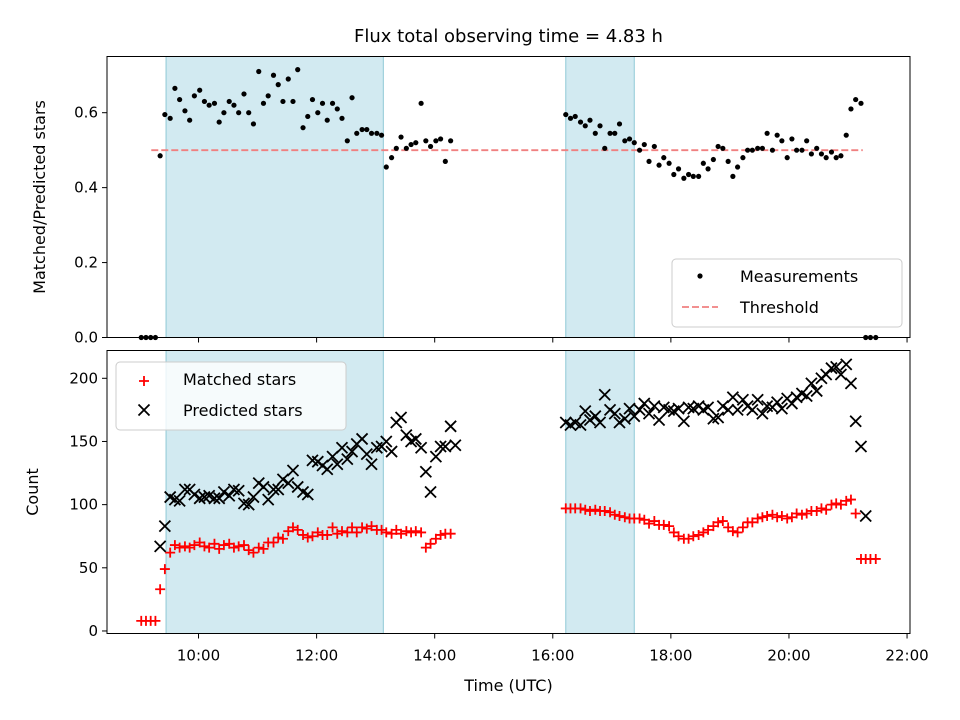 Image resolution: width=960 pixels, height=720 pixels. What do you see at coordinates (552, 656) in the screenshot?
I see `x-tick-label: 16:00` at bounding box center [552, 656].